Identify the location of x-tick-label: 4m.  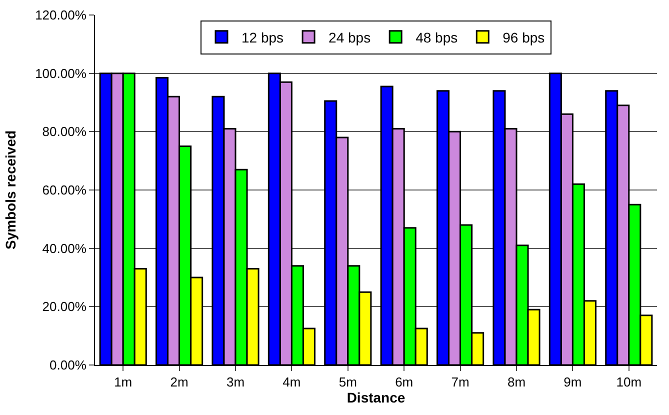
(291, 382).